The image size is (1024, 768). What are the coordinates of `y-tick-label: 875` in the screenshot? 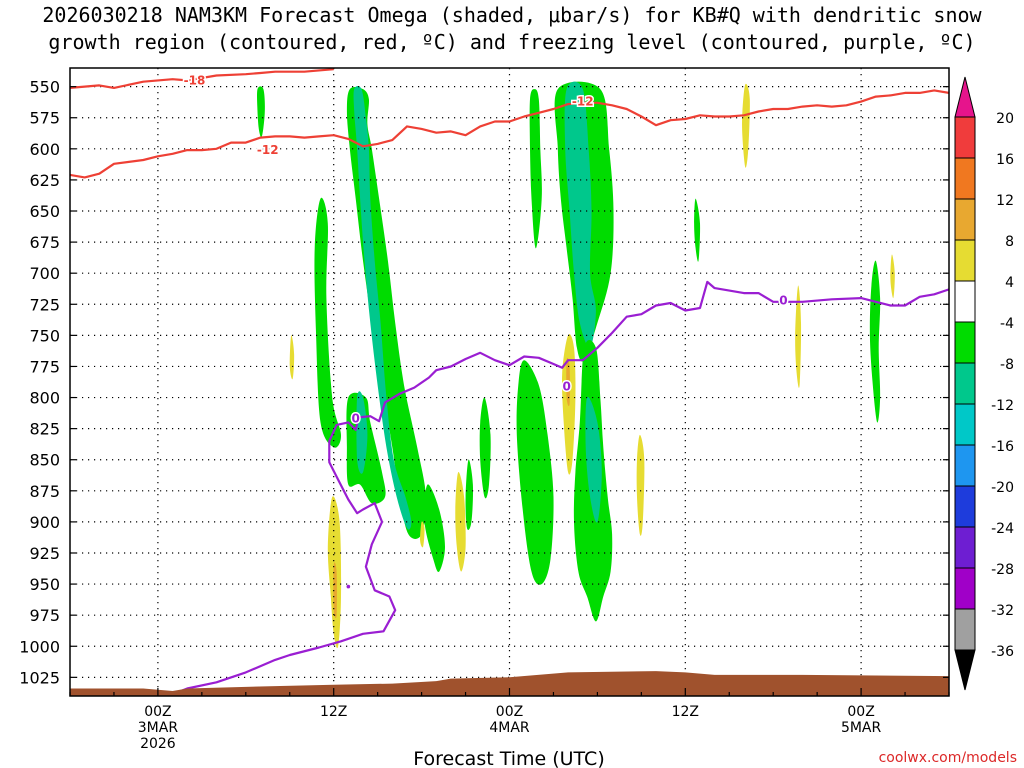 It's located at (44, 491).